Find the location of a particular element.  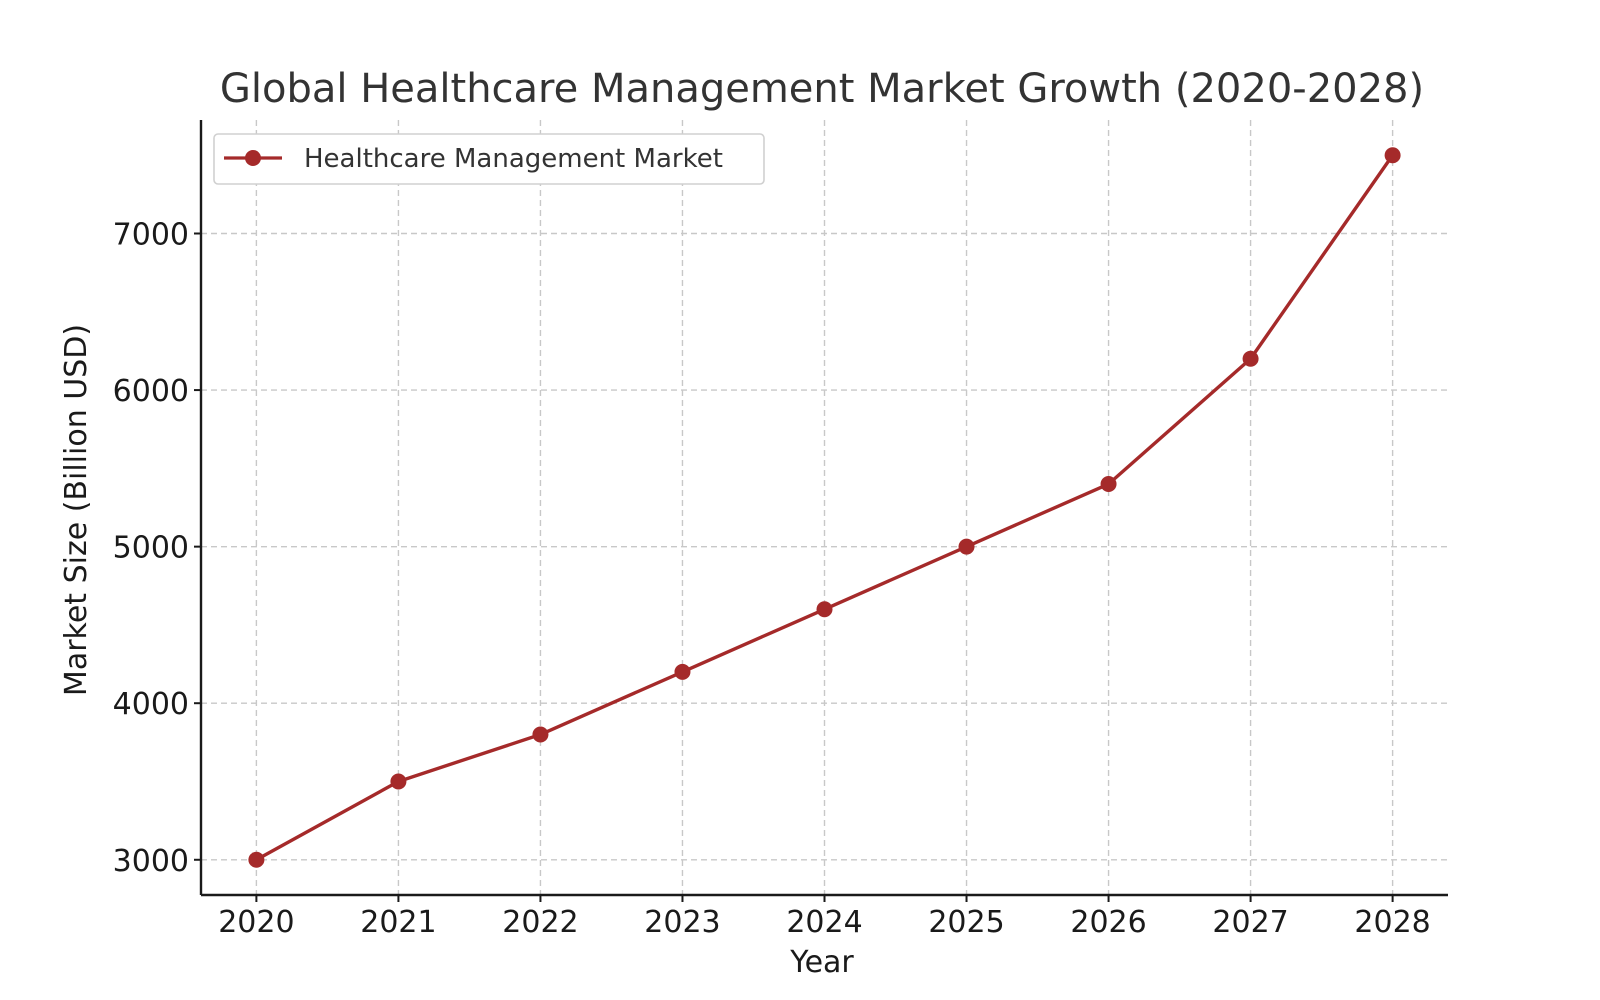

x-tick-label: 2025 is located at coordinates (966, 922).